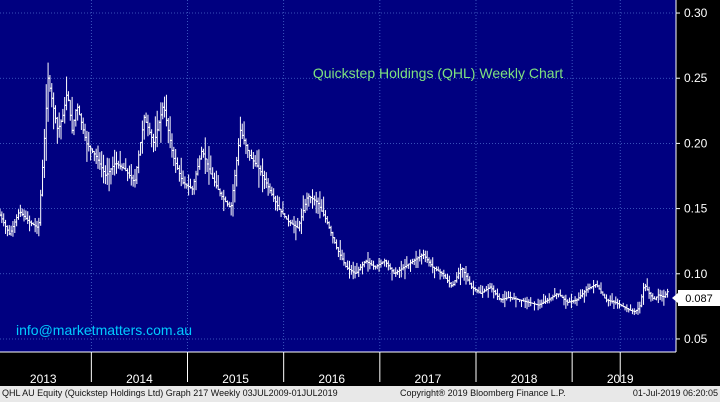  What do you see at coordinates (696, 274) in the screenshot?
I see `y-tick-label: 0.10` at bounding box center [696, 274].